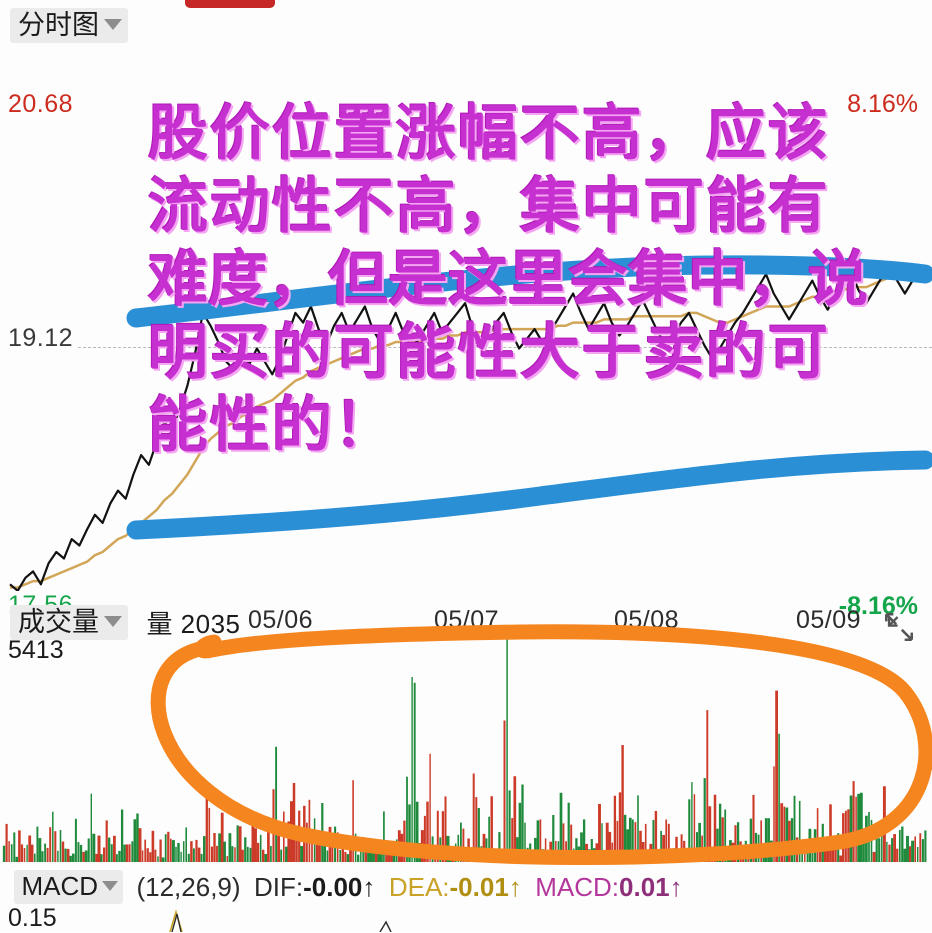 This screenshot has height=933, width=932. Describe the element at coordinates (32, 918) in the screenshot. I see `macd-axis-top: 0.15` at that location.